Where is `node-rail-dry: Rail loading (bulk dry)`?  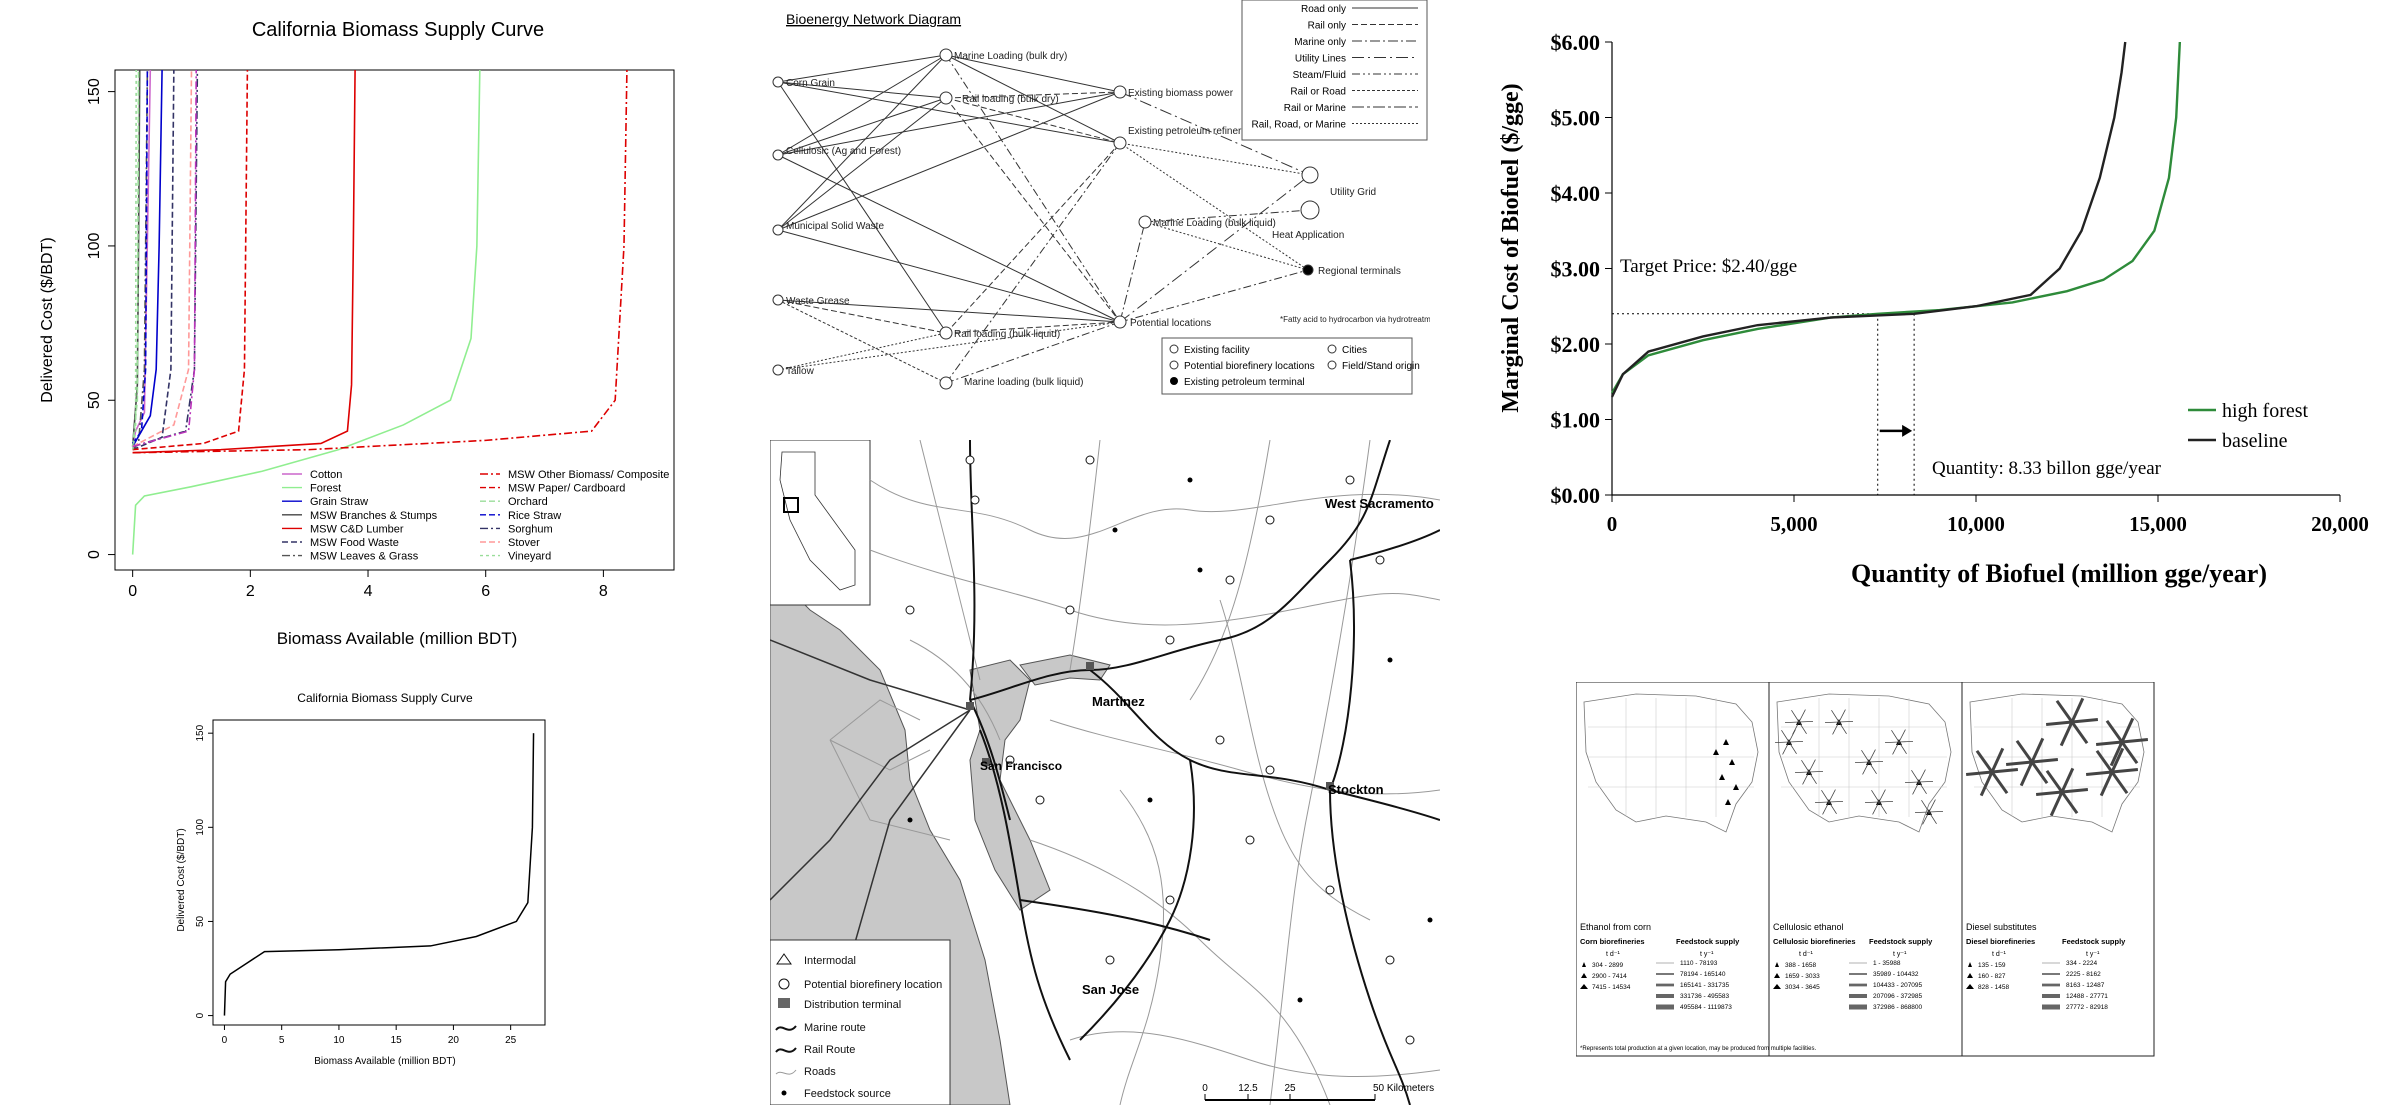
node-rail-dry: Rail loading (bulk dry) is located at coordinates (1010, 99).